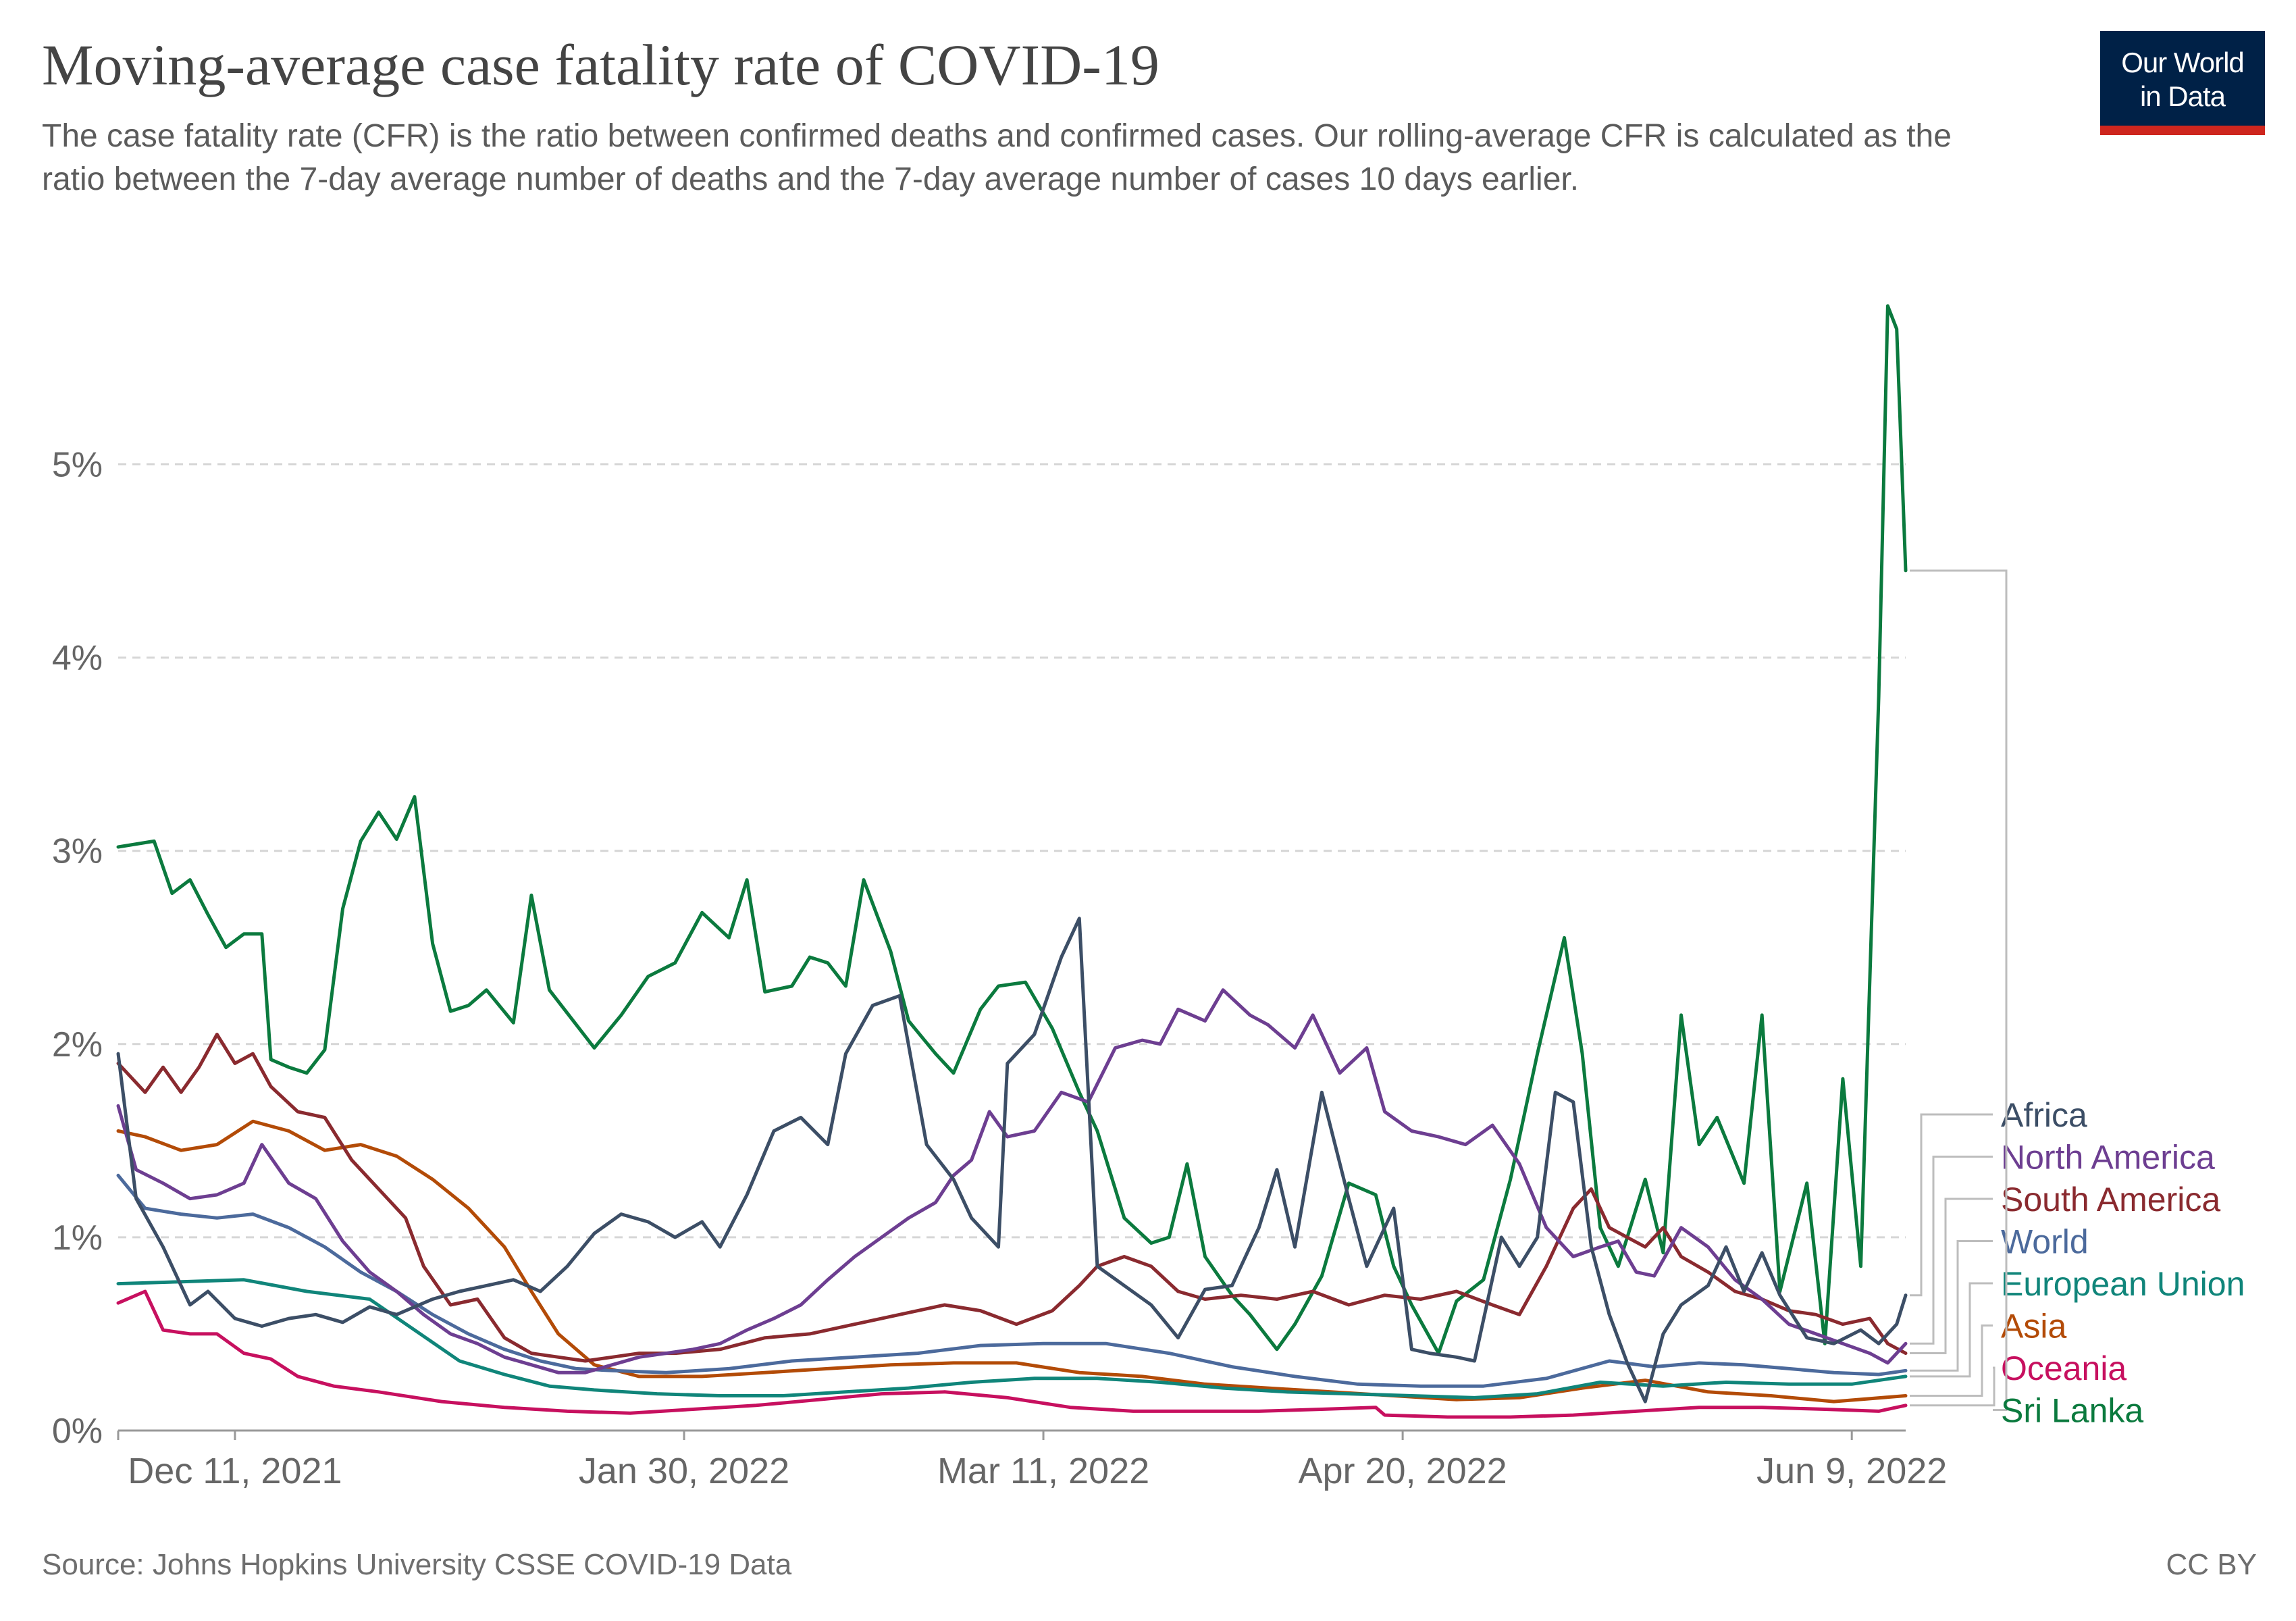 Image resolution: width=2296 pixels, height=1621 pixels. What do you see at coordinates (235, 1471) in the screenshot?
I see `x-tick-label: Dec 11, 2021` at bounding box center [235, 1471].